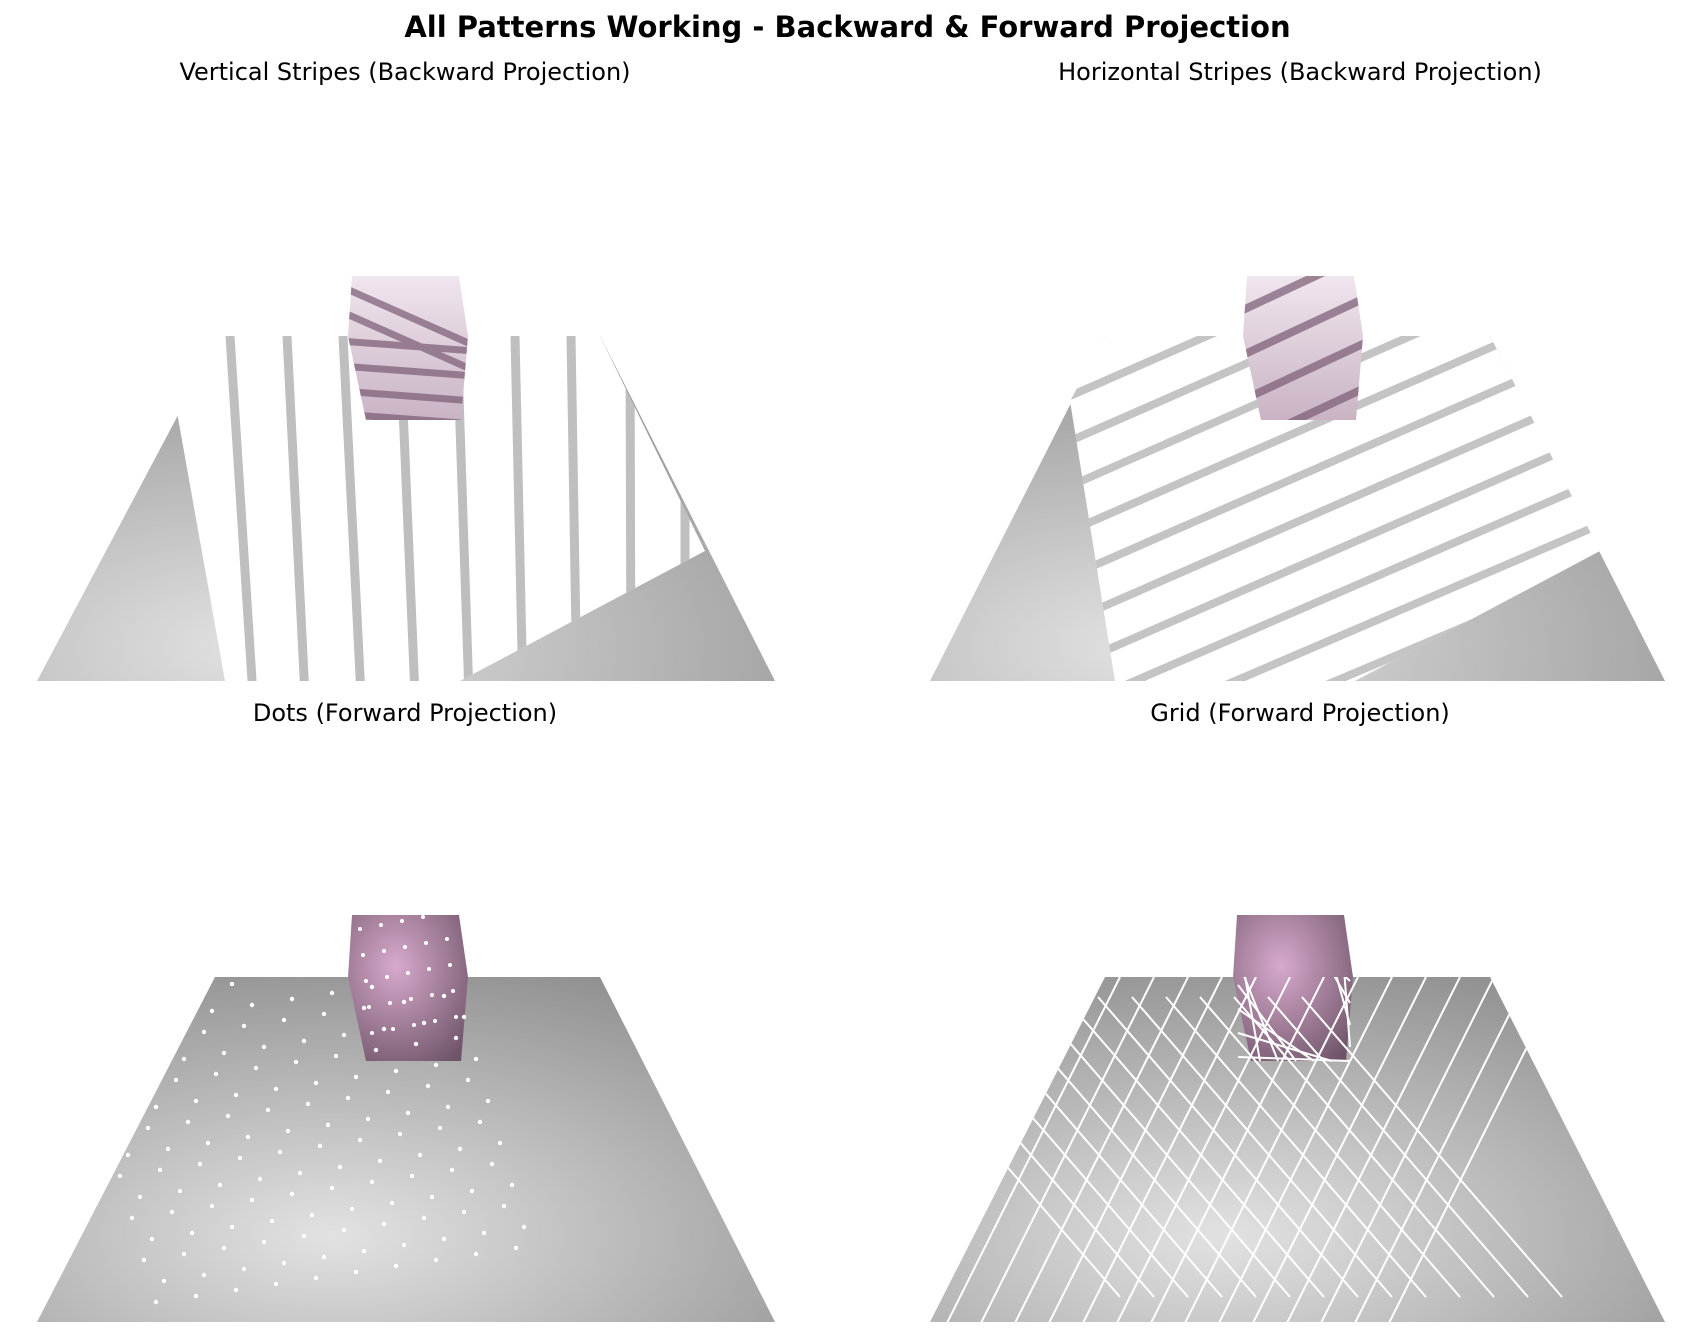  What do you see at coordinates (406, 1149) in the screenshot?
I see `floor-plane` at bounding box center [406, 1149].